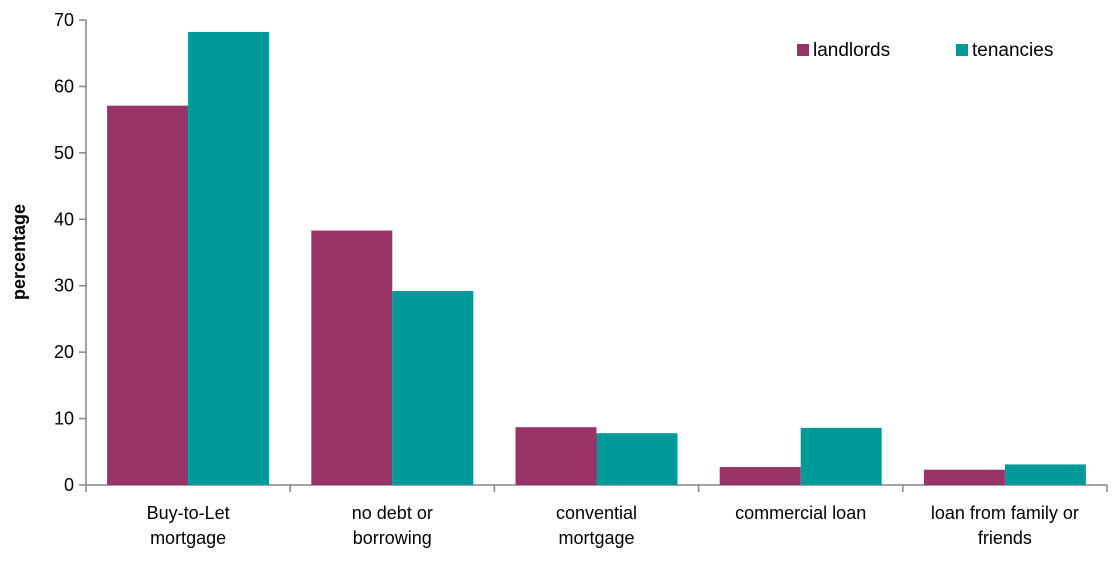 This screenshot has width=1113, height=563. I want to click on x-tick-label: Buy-to-Let mortgage, so click(188, 525).